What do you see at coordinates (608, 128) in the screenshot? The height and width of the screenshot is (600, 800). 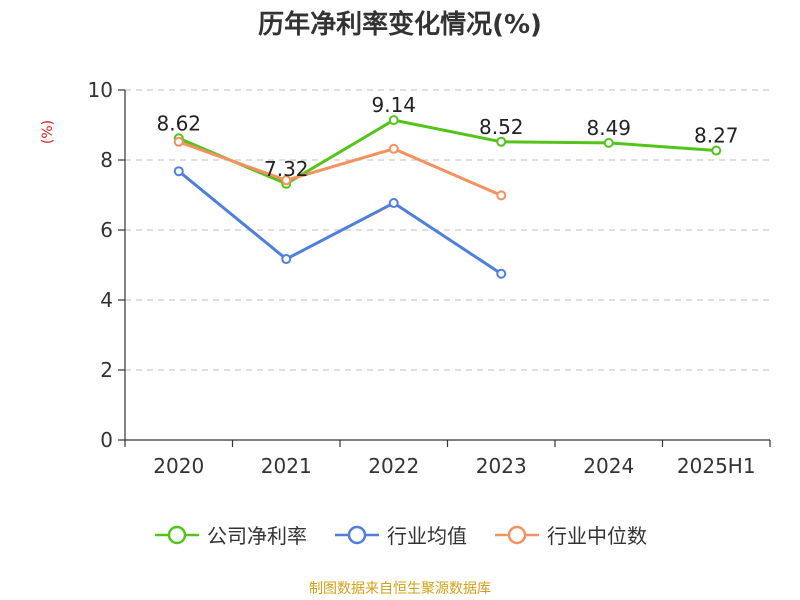 I see `data-label: 8.49` at bounding box center [608, 128].